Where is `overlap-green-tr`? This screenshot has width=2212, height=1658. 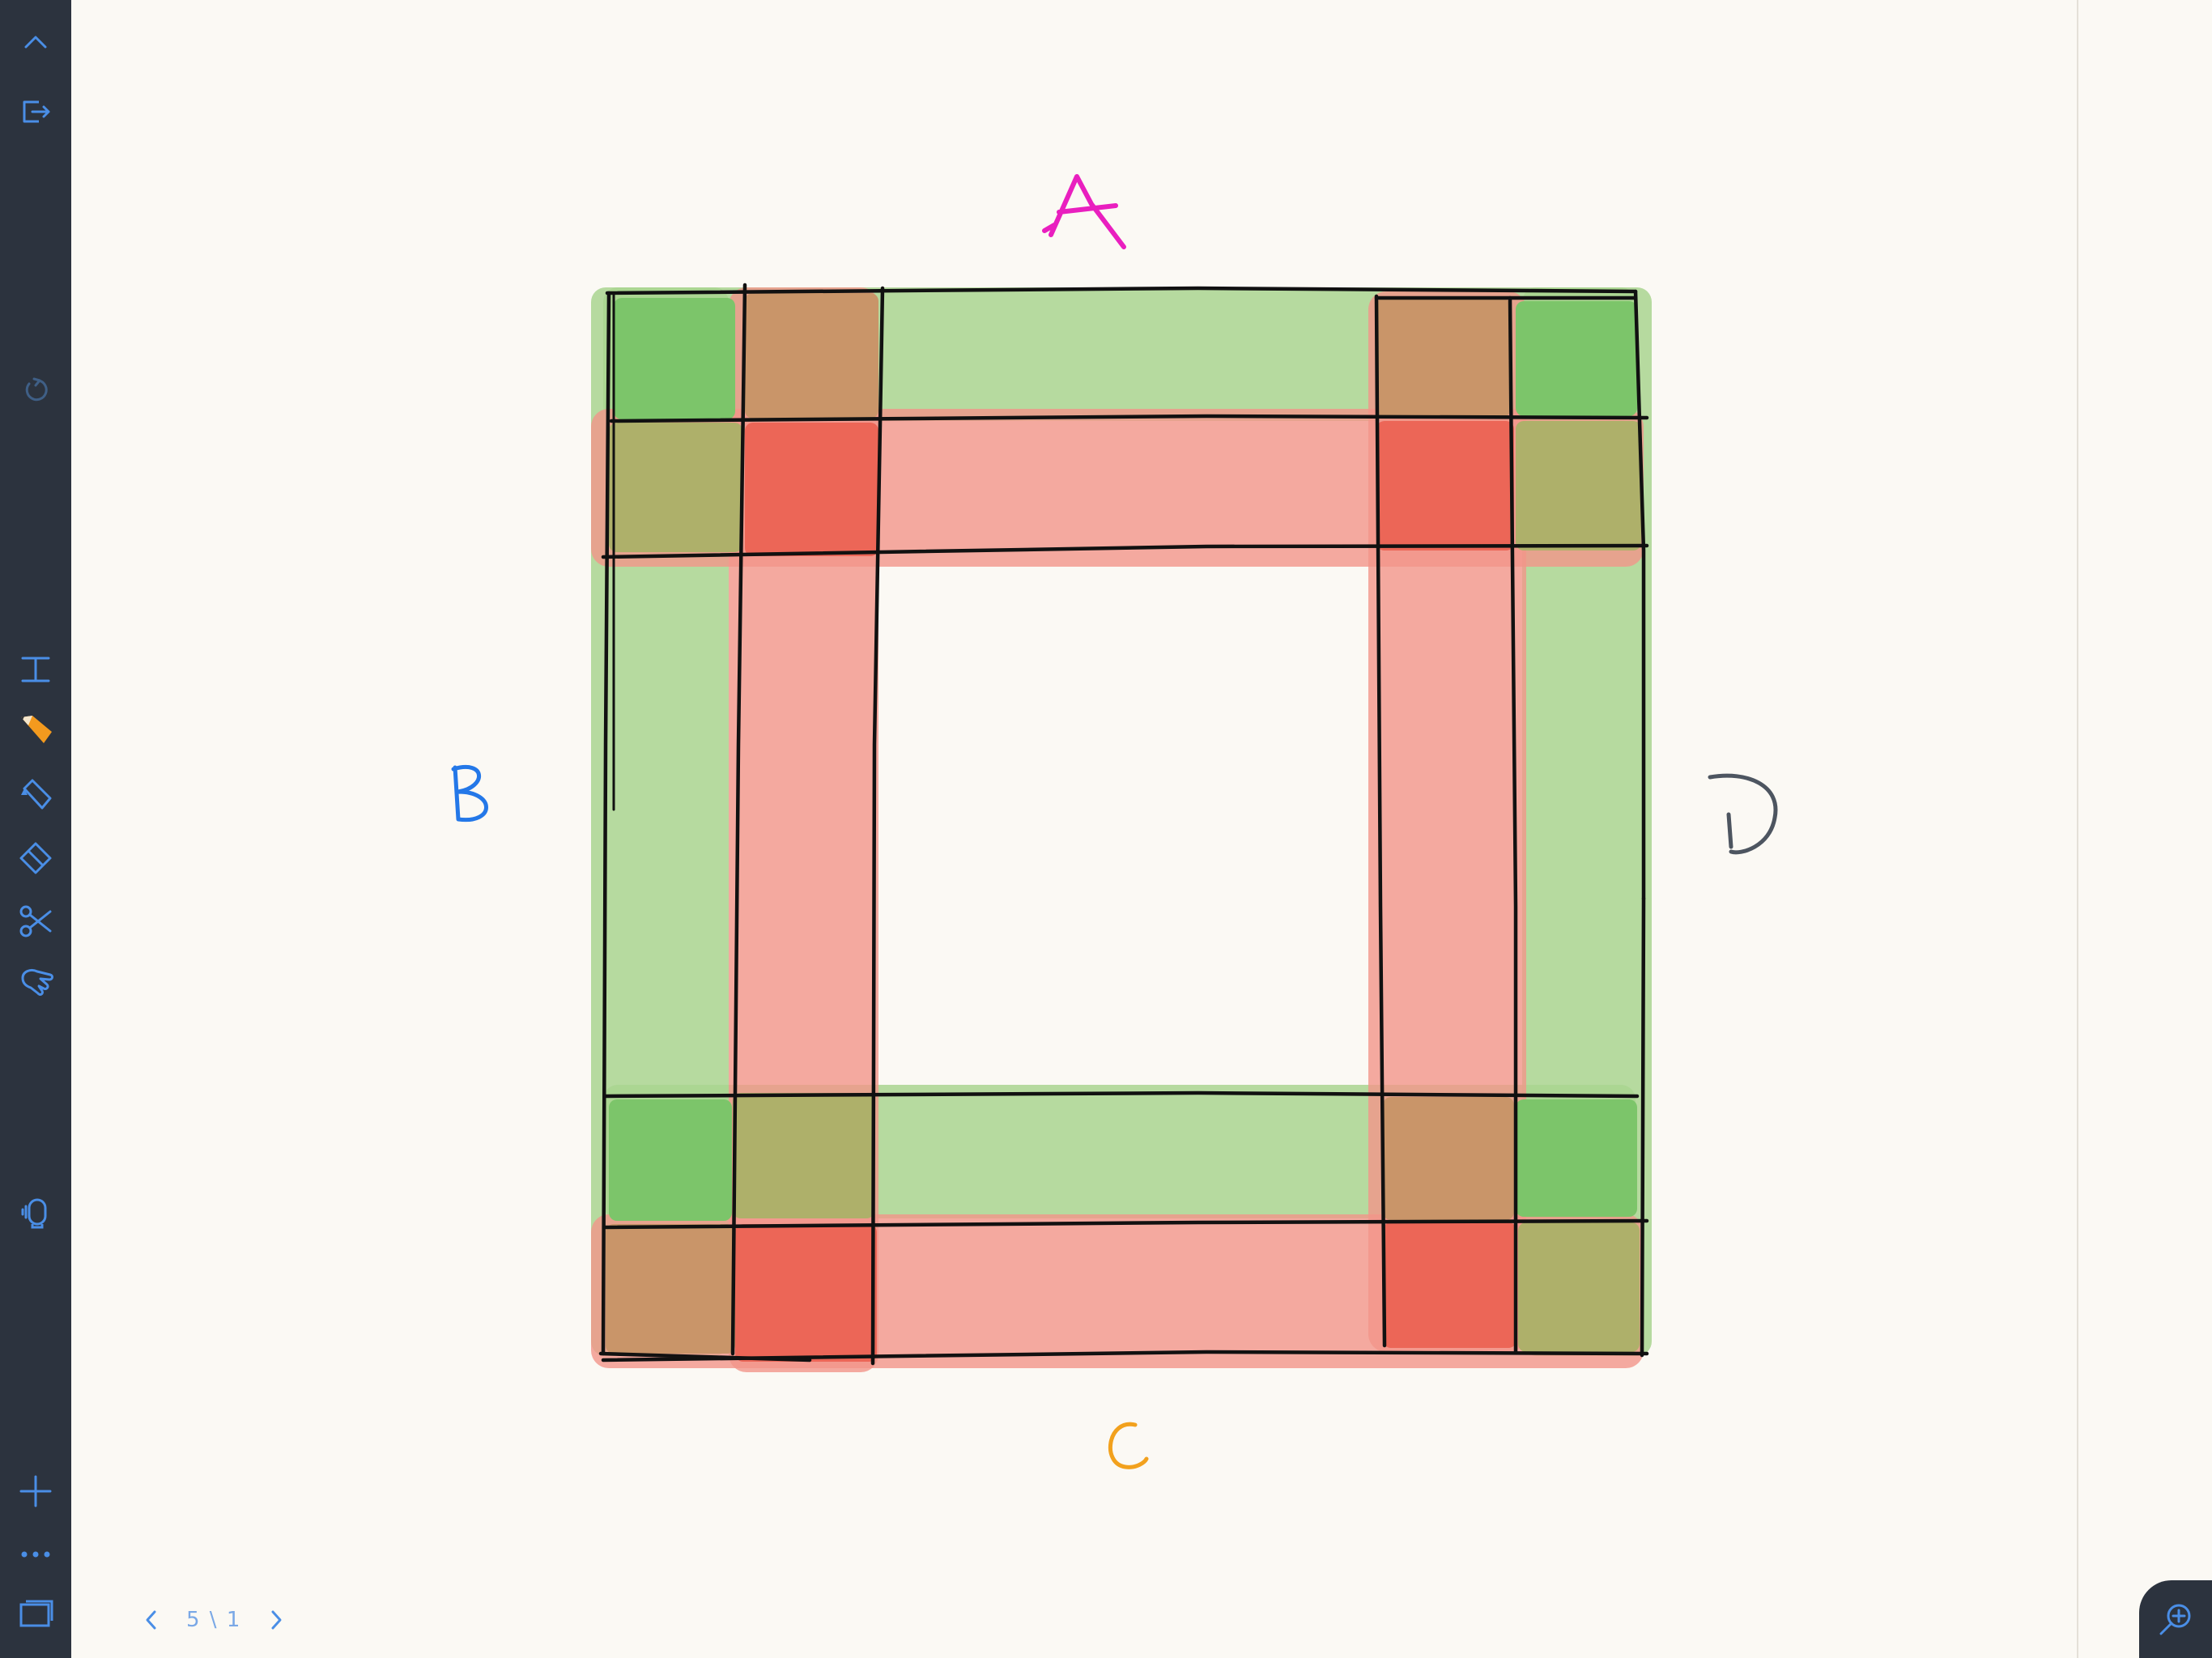
overlap-green-tr is located at coordinates (1577, 358).